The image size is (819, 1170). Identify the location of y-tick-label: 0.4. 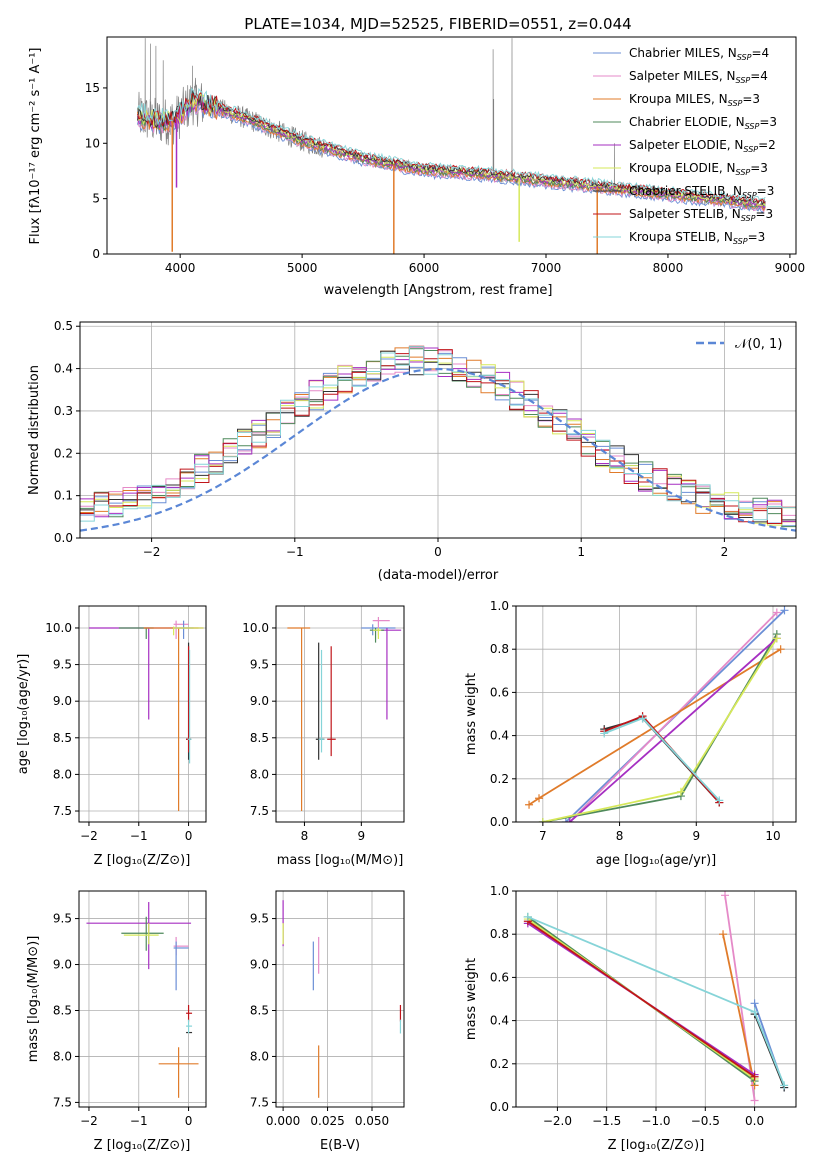
(499, 1021).